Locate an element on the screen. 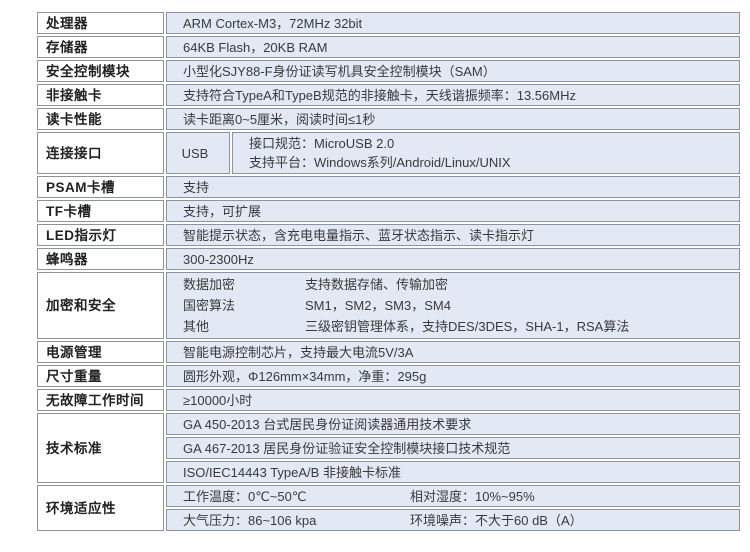 The width and height of the screenshot is (750, 552). table-row-buzzer: 蜂鸣器 300-2300Hz is located at coordinates (388, 259).